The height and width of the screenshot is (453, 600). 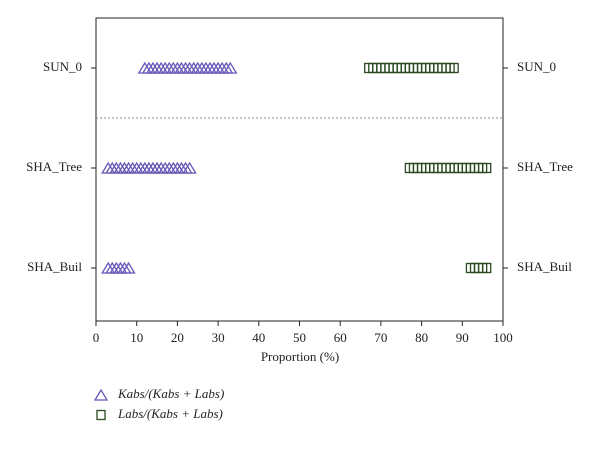 What do you see at coordinates (421, 337) in the screenshot?
I see `x-tick-label: 80` at bounding box center [421, 337].